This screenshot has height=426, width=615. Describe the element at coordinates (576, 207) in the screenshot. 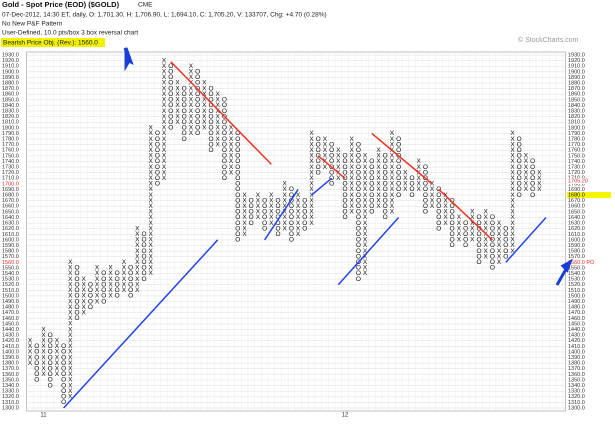

I see `y-tick-label: 1660.0` at that location.